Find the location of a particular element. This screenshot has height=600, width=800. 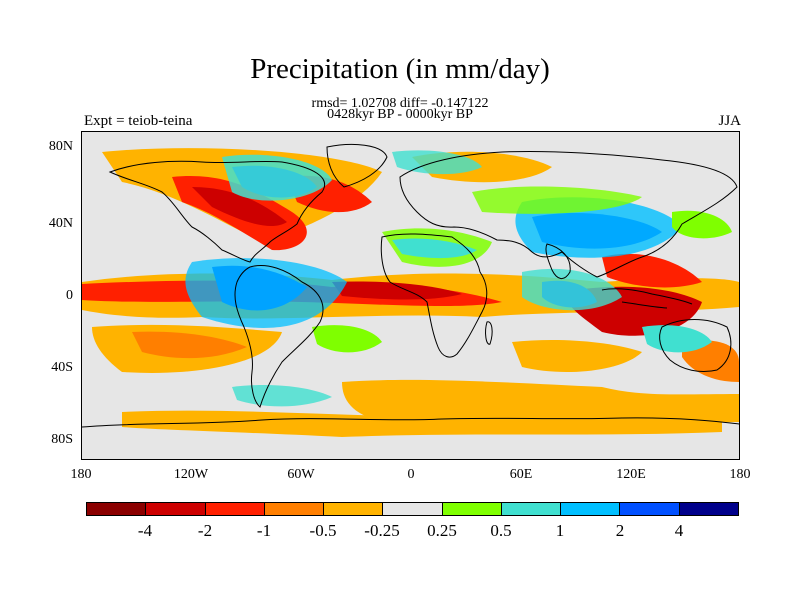

colorbar-label: -1 is located at coordinates (264, 530).